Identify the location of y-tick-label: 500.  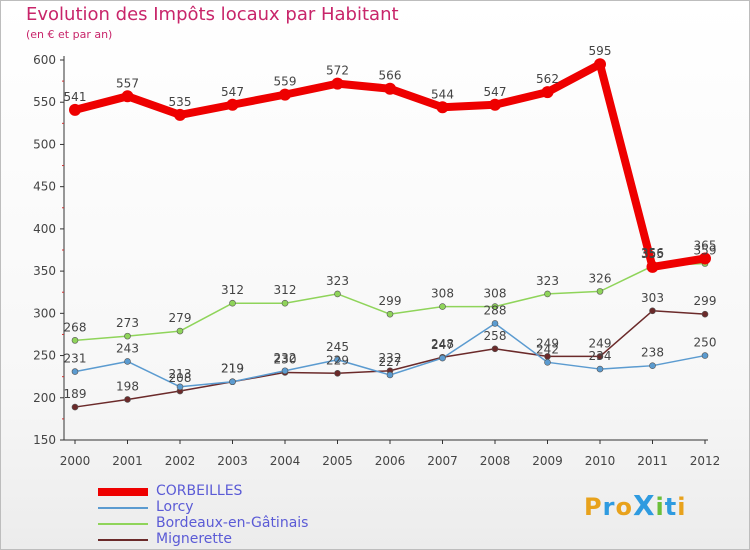
(44, 144).